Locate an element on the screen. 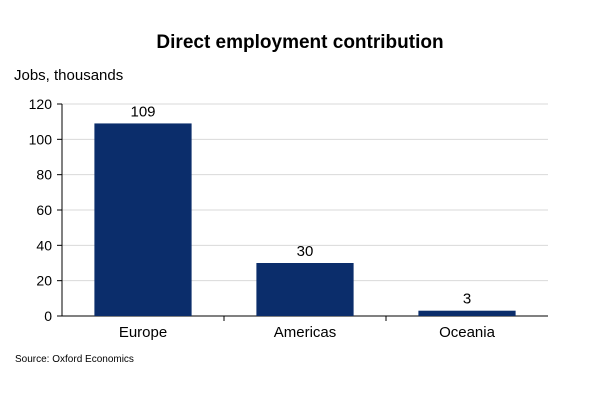  y-tick-label: 100 is located at coordinates (41, 139).